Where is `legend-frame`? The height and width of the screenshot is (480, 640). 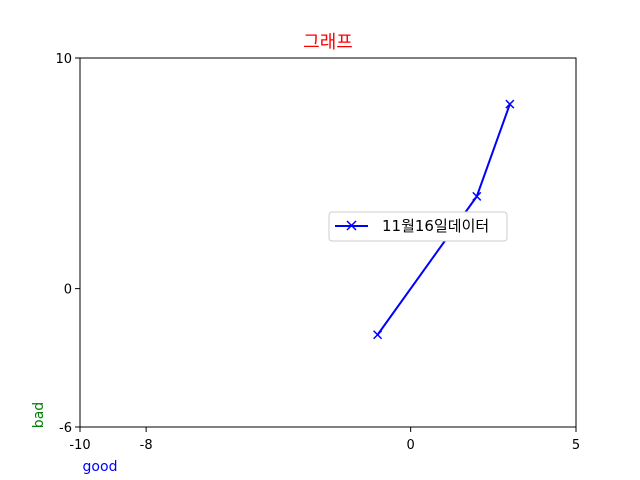
legend-frame is located at coordinates (418, 226).